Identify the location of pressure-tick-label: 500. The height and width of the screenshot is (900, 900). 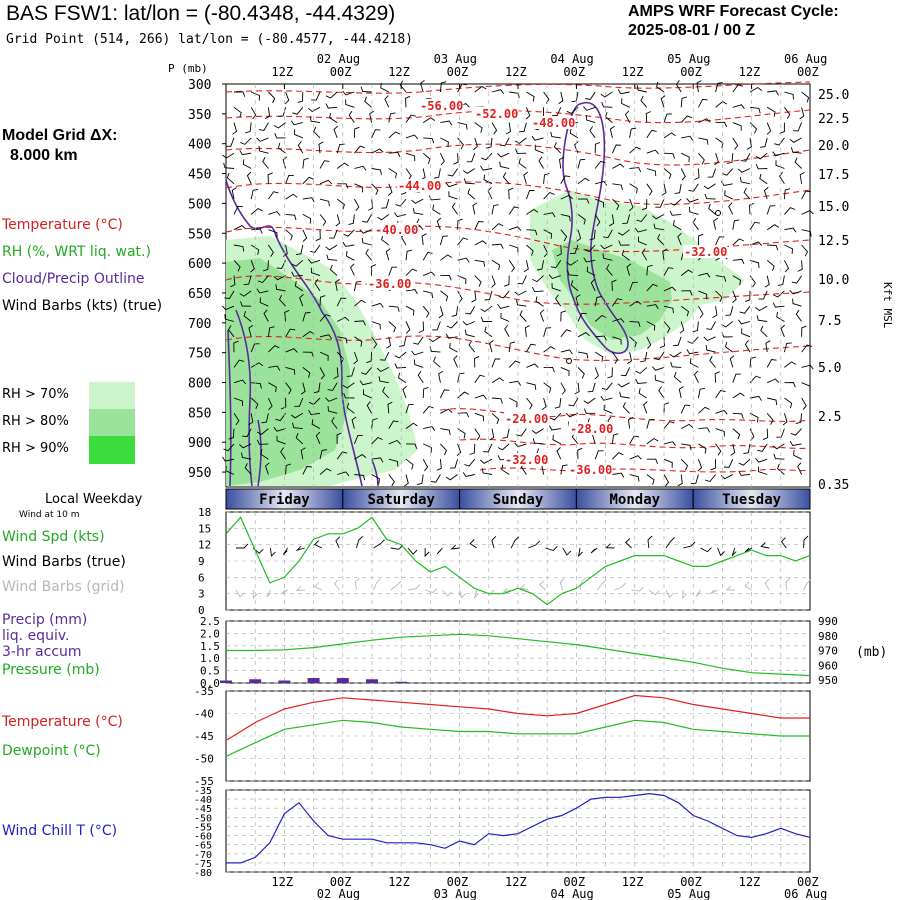
(199, 204).